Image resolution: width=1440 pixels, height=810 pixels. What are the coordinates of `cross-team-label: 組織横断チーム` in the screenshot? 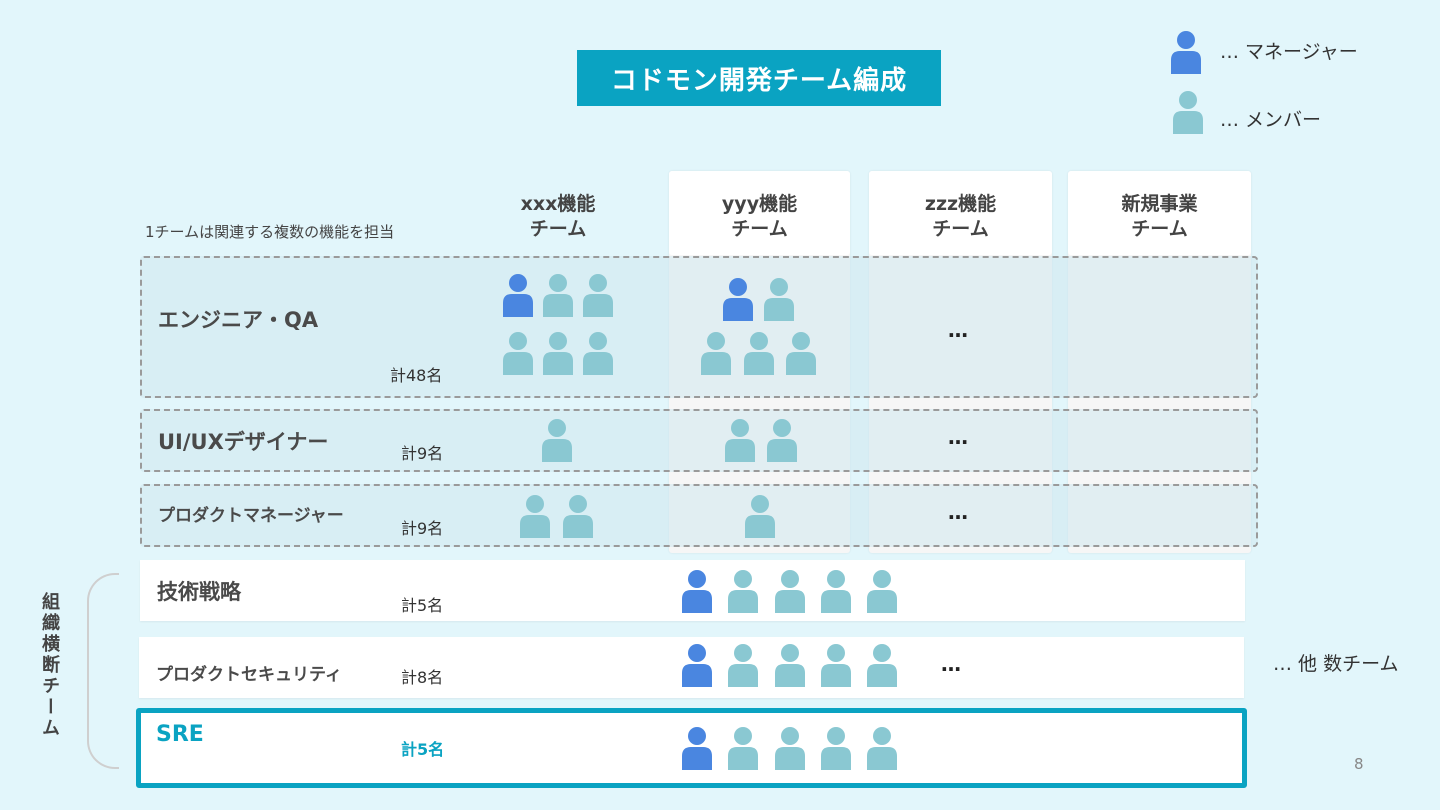 It's located at (49, 665).